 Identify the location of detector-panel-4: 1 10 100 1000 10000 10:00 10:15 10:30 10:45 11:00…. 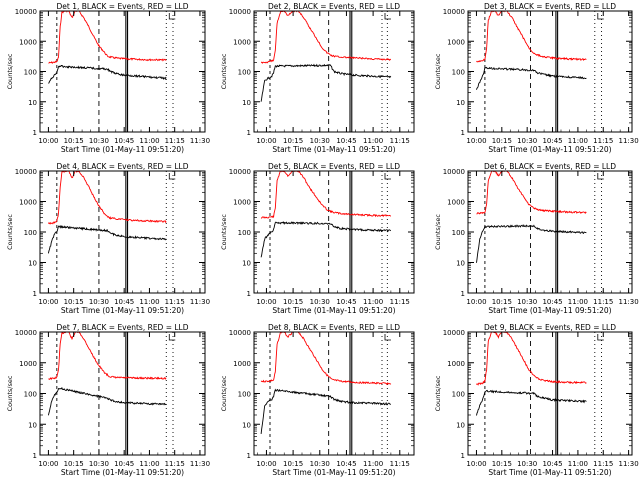
(108, 238).